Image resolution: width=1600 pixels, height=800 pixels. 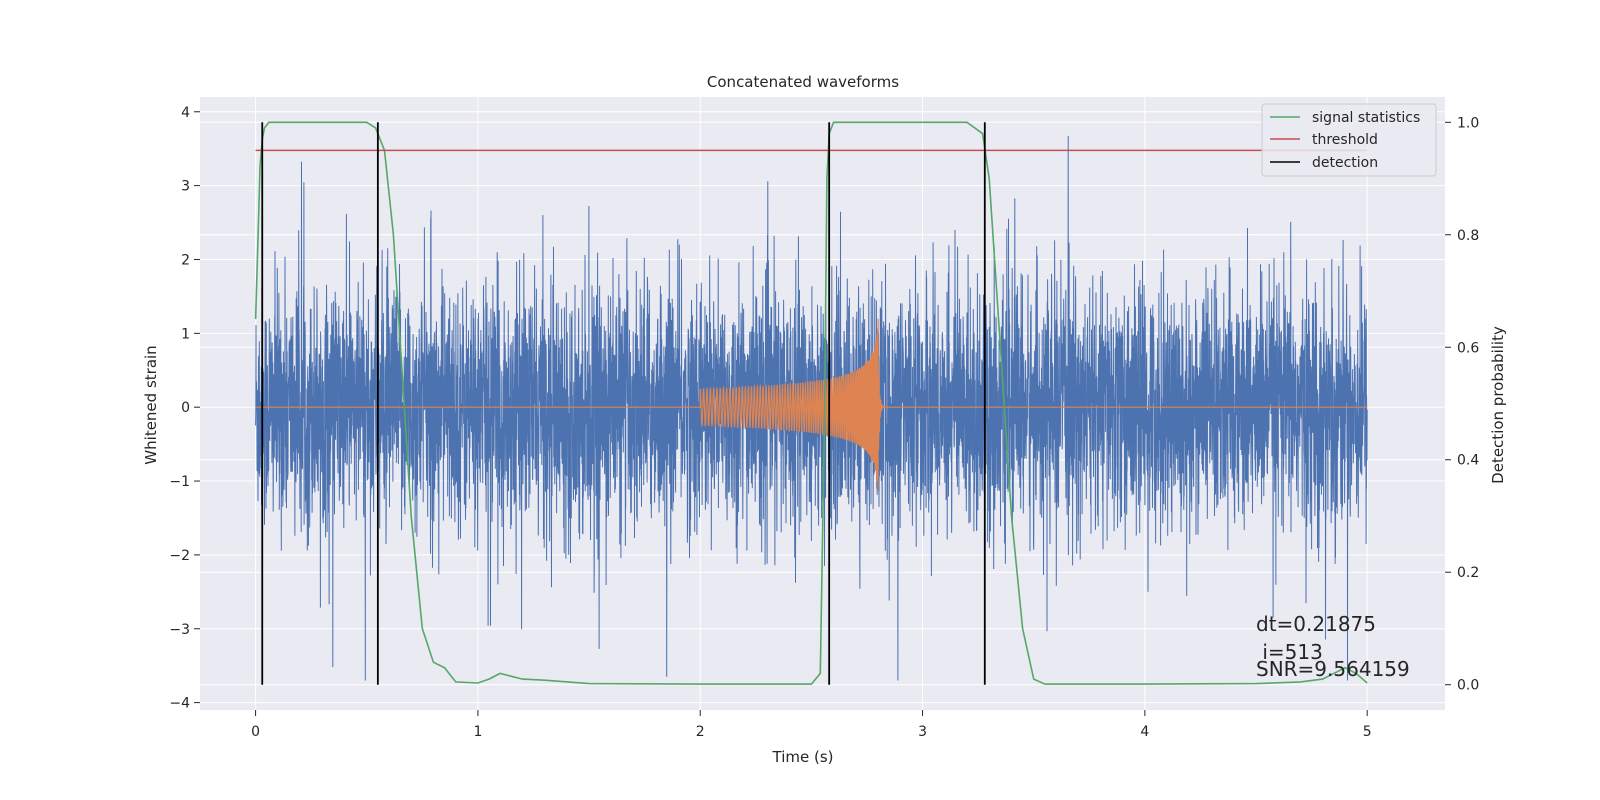 I want to click on left-axis: −4 −3 −2 −1 0 1 2 3 4, so click(x=184, y=408).